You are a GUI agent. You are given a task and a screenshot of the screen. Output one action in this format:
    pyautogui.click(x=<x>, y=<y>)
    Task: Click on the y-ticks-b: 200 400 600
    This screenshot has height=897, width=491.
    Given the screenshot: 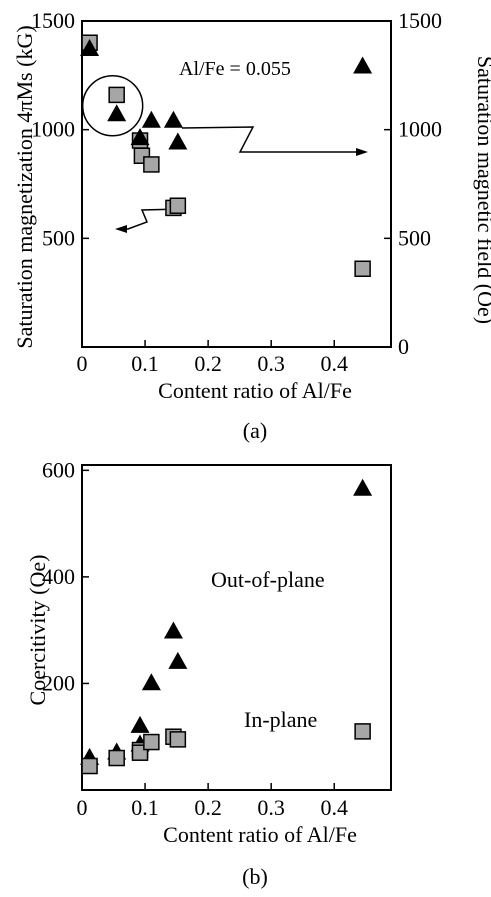 What is the action you would take?
    pyautogui.click(x=65, y=576)
    